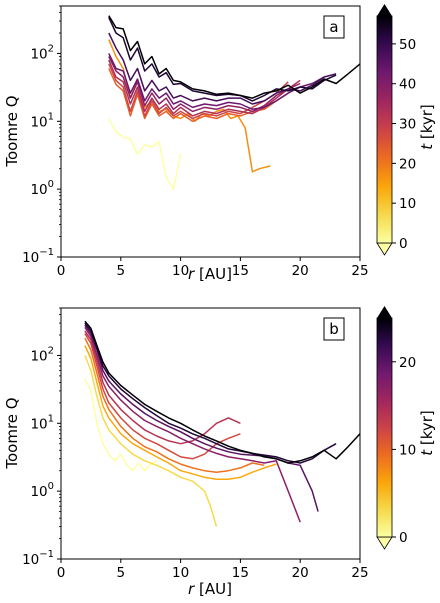 The image size is (440, 603). Describe the element at coordinates (38, 256) in the screenshot. I see `panel-a-y-tick-label: 10⁻¹` at that location.